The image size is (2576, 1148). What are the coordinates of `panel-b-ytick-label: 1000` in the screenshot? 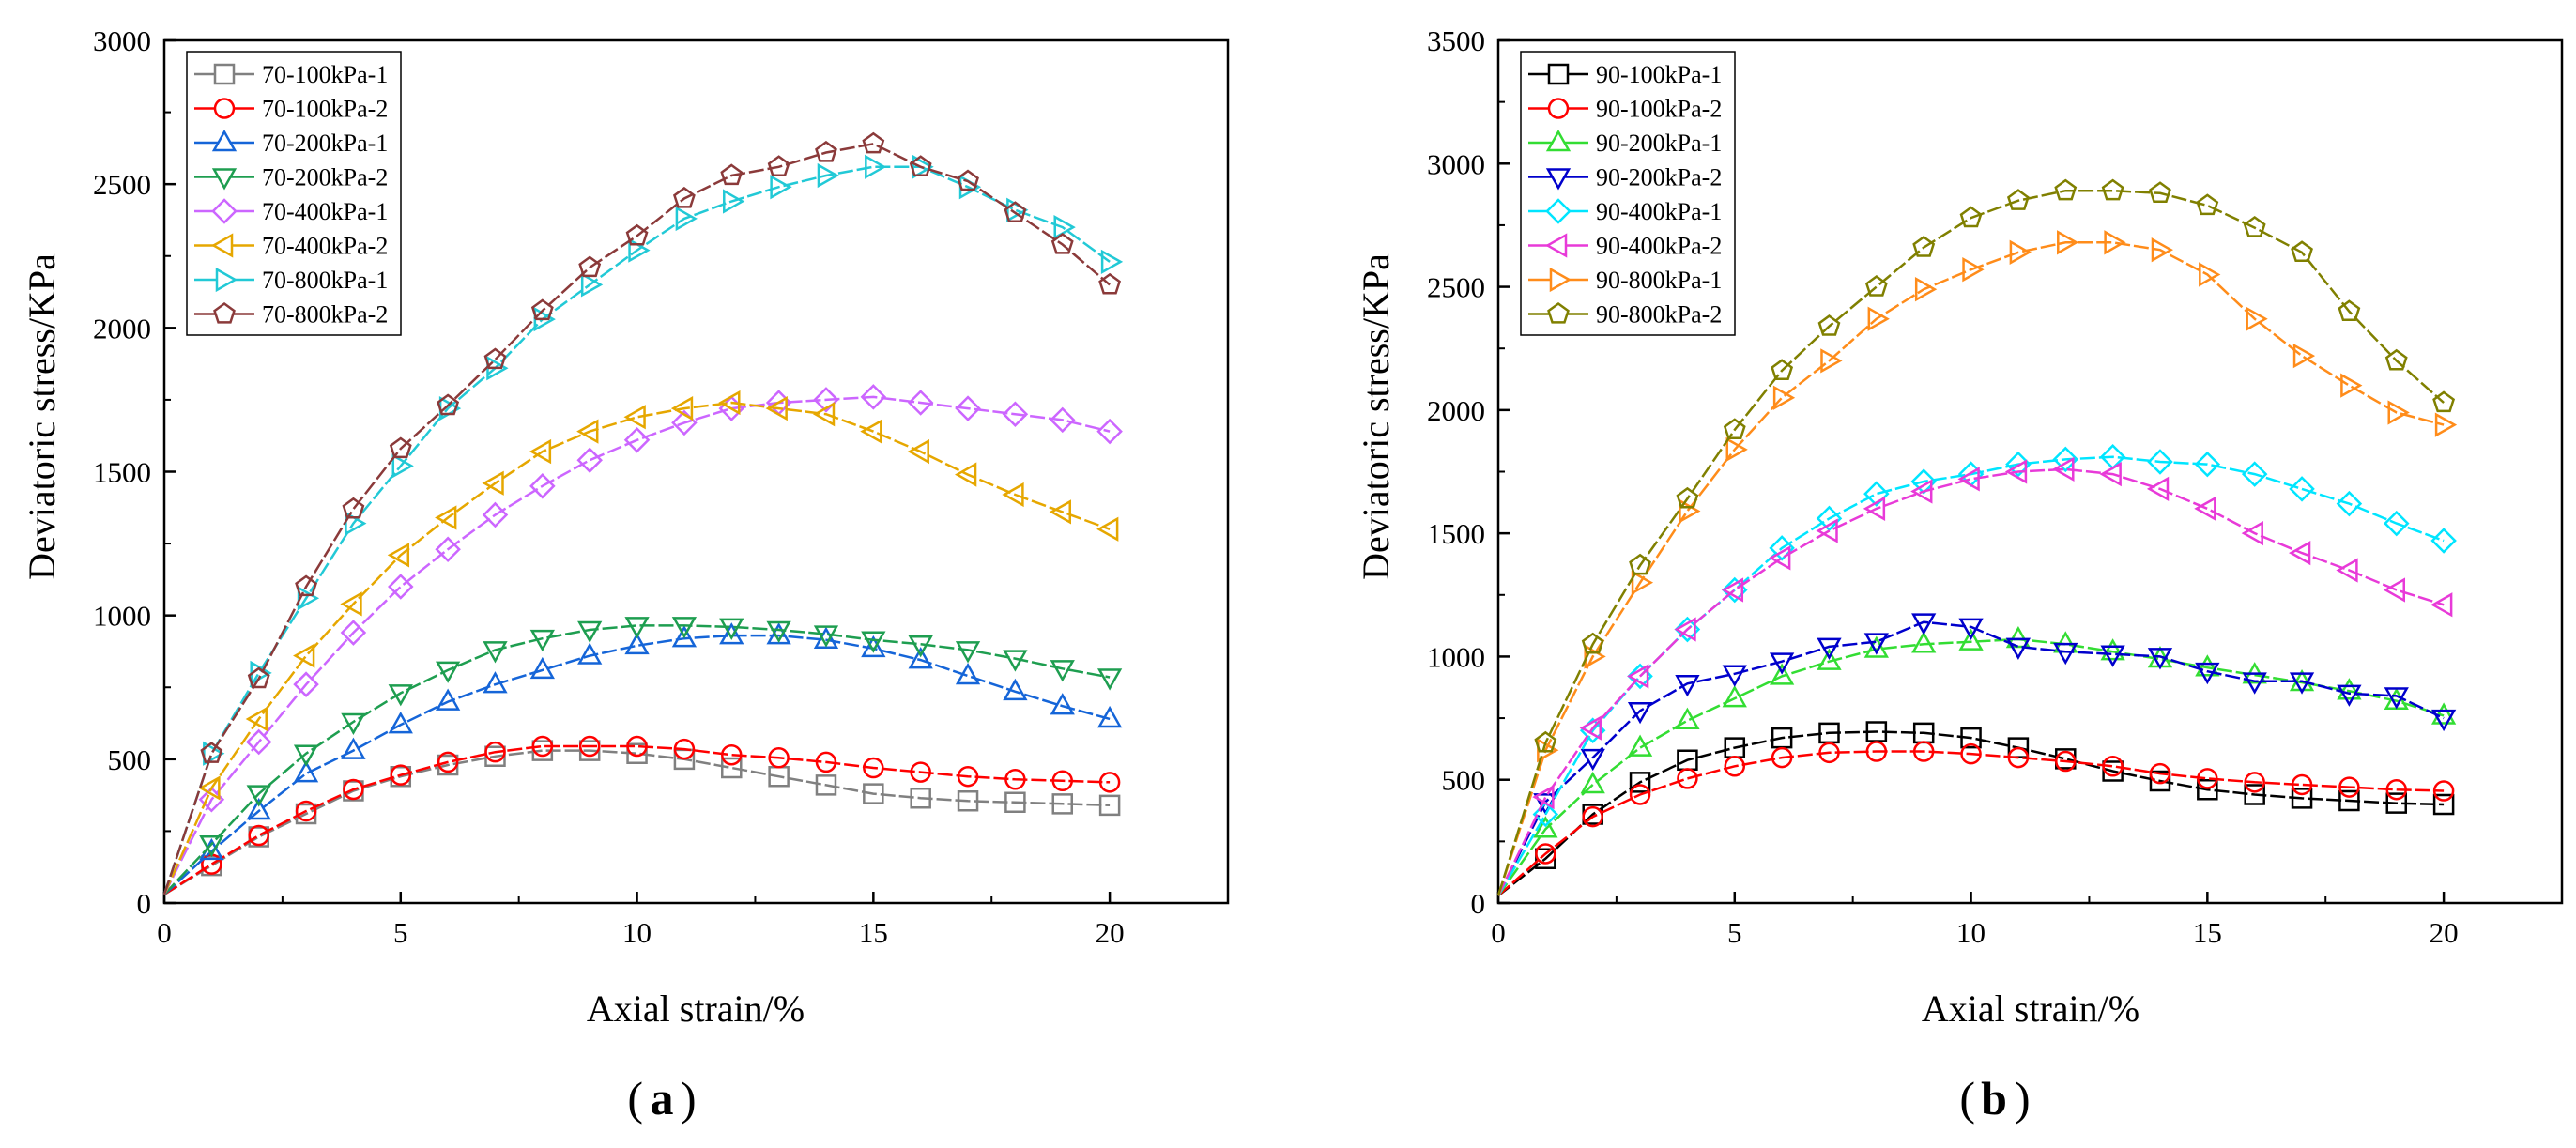 It's located at (1456, 656).